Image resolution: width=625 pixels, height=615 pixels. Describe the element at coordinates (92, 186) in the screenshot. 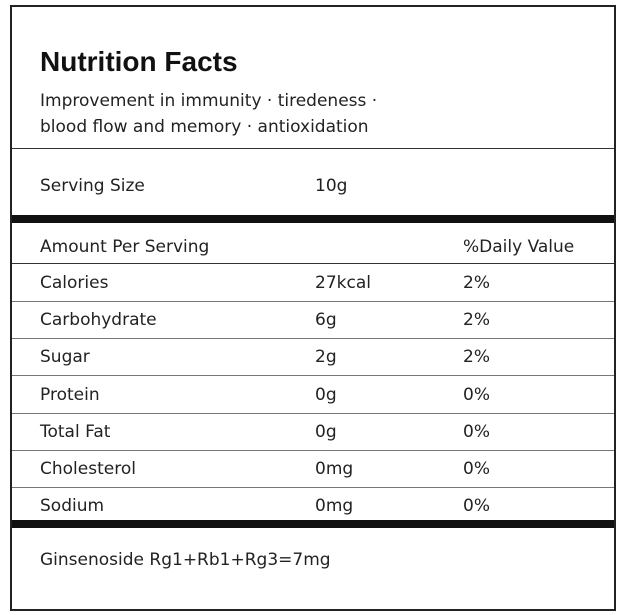

I see `serving-label: Serving Size` at that location.